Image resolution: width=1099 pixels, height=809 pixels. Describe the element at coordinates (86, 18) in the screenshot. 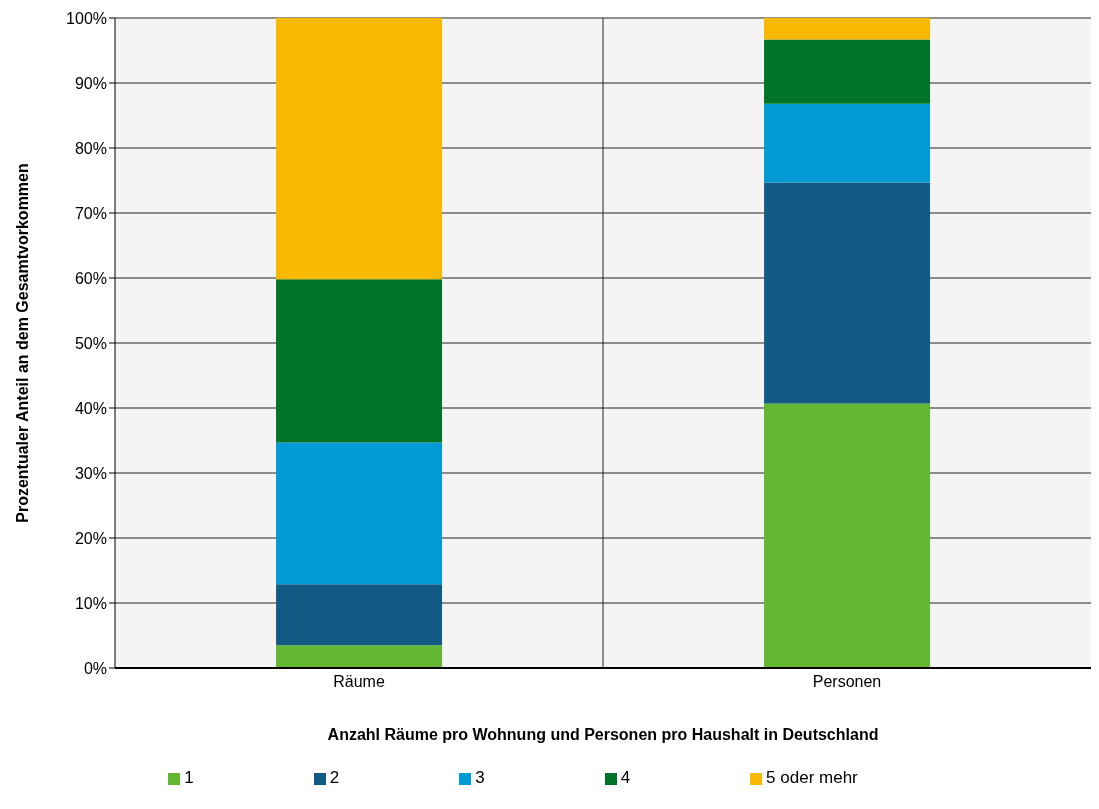

I see `y-tick-label: 100%` at that location.